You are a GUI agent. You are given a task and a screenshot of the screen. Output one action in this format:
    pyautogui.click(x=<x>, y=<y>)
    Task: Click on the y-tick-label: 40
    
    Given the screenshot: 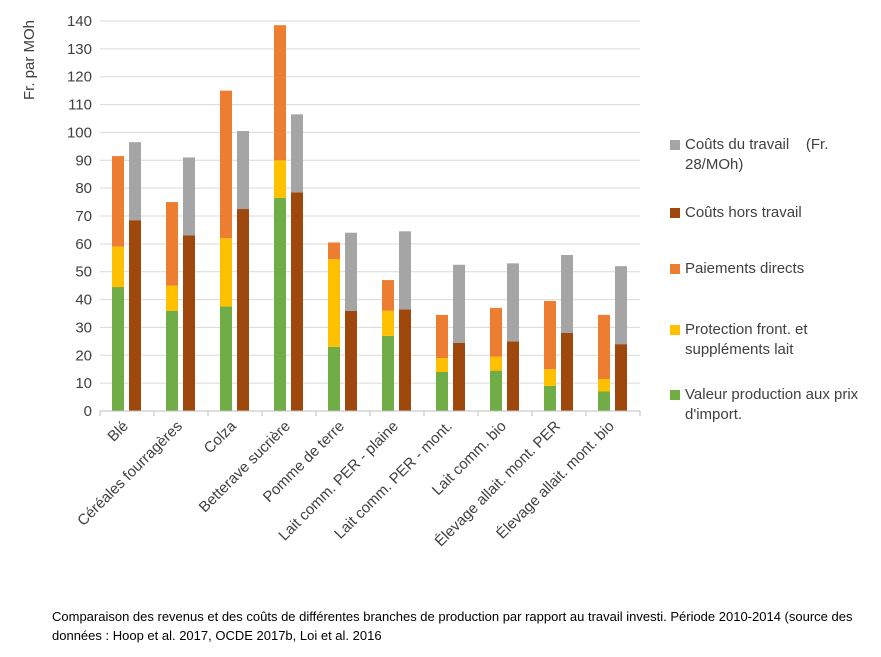 What is the action you would take?
    pyautogui.click(x=83, y=300)
    